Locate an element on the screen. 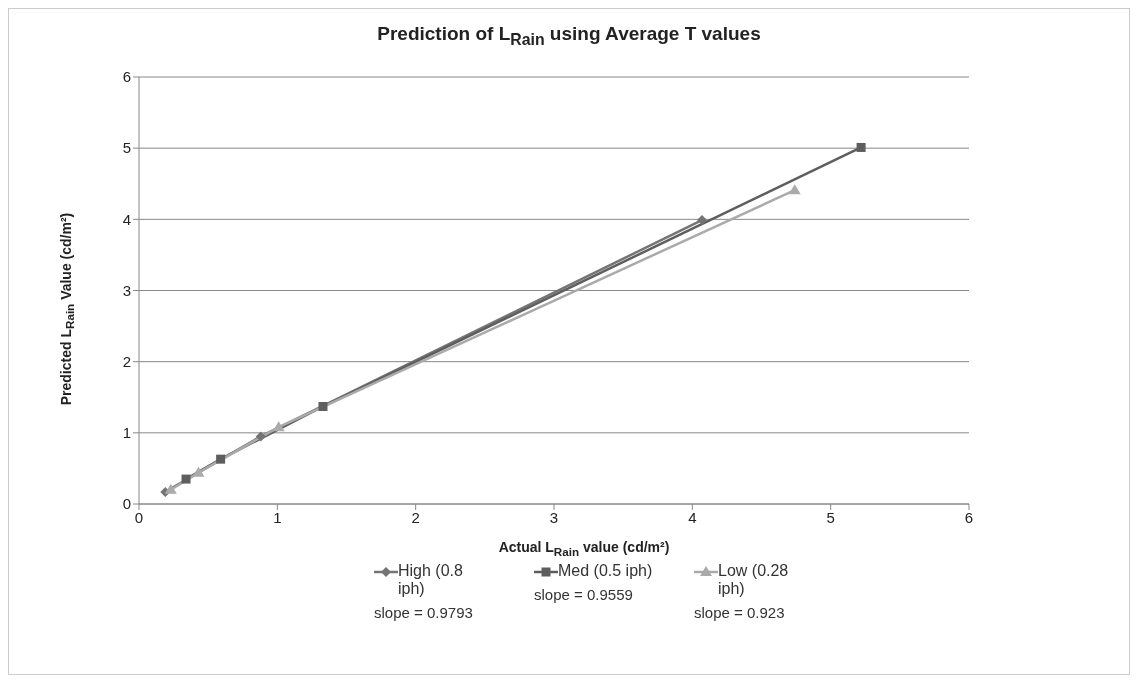  x-tick-label: 0 is located at coordinates (139, 517).